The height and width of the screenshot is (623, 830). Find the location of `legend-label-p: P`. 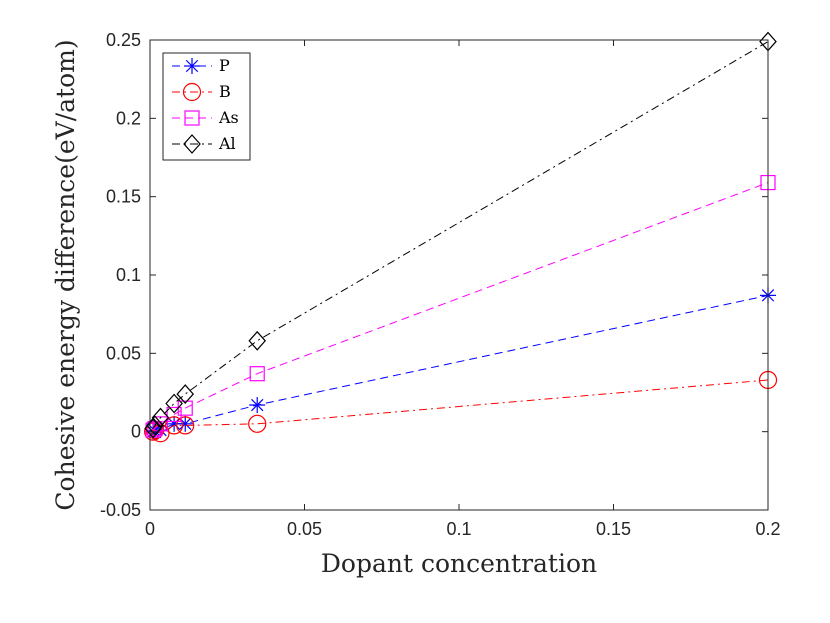

legend-label-p: P is located at coordinates (224, 65).